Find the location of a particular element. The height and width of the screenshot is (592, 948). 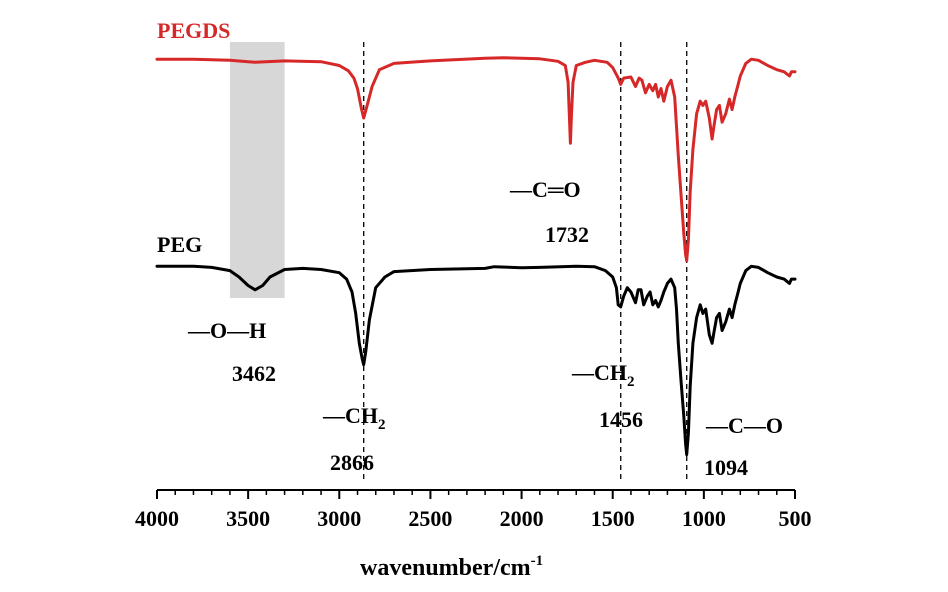

annotation-oh-wavenumber: 3462 is located at coordinates (254, 373).